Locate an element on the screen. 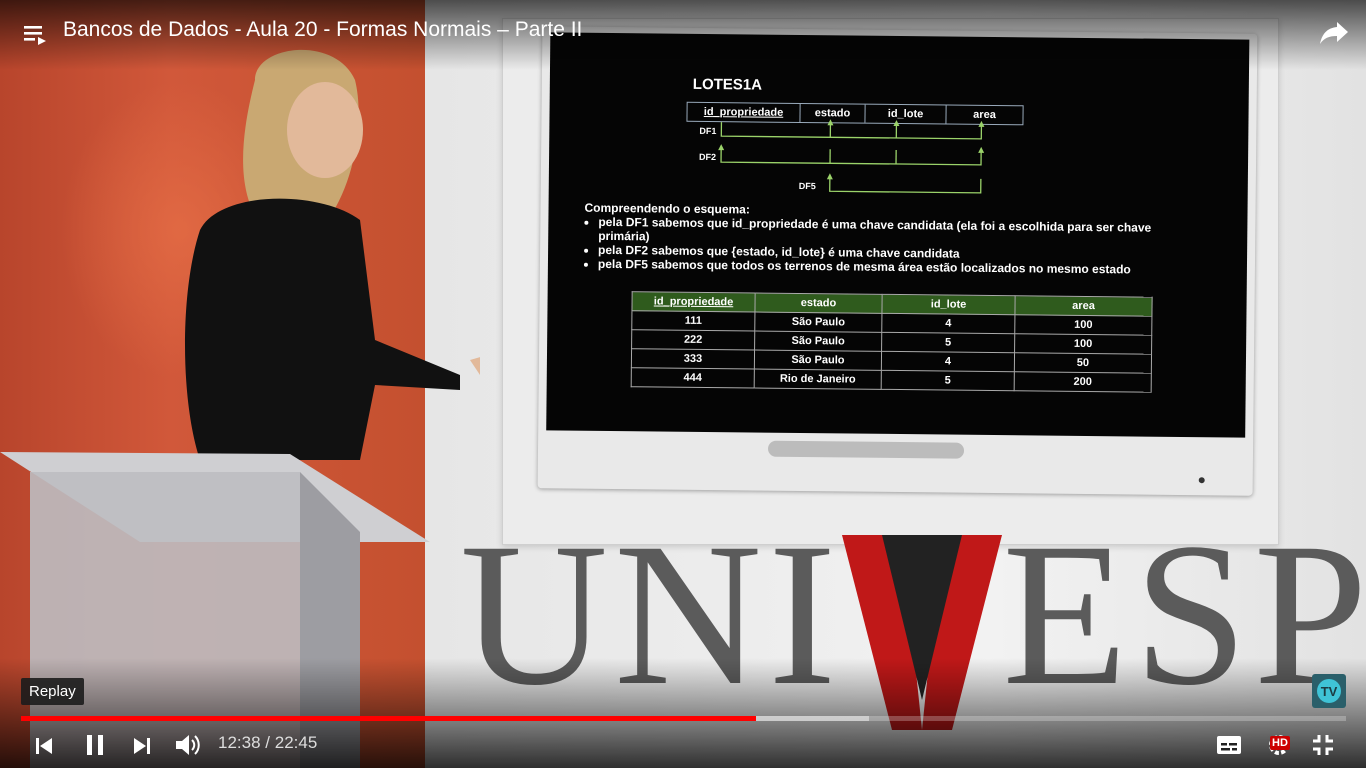 The height and width of the screenshot is (768, 1366). table-cell: 222 is located at coordinates (693, 340).